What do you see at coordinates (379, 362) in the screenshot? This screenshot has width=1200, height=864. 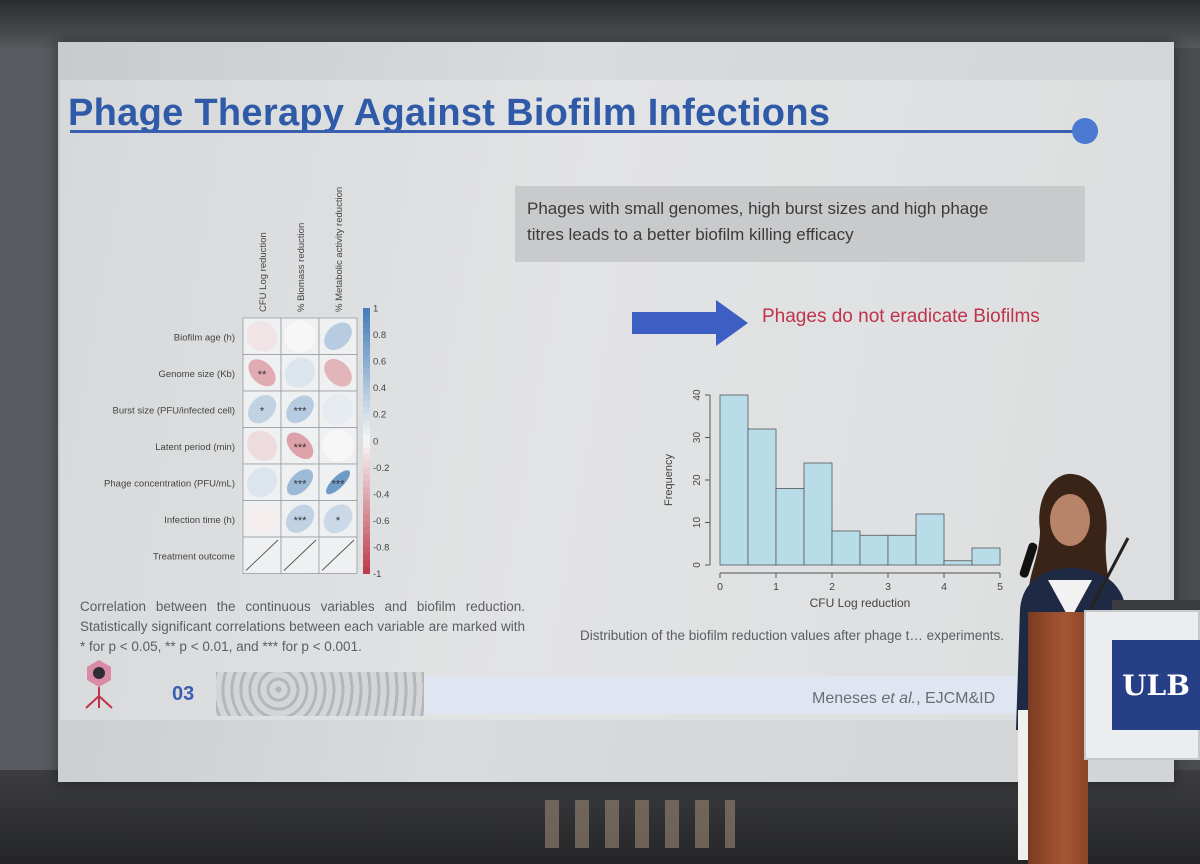 I see `colorbar-tick-label: 0.6` at bounding box center [379, 362].